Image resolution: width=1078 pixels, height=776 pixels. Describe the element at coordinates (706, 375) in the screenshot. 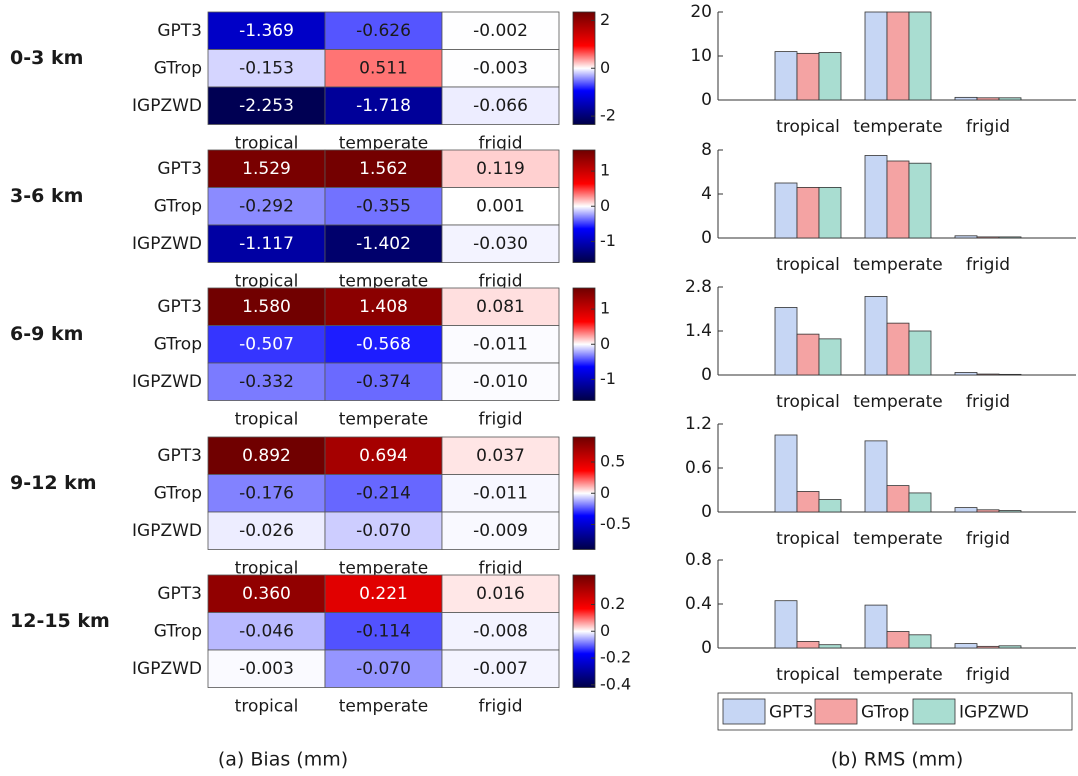

I see `y-tick-label: 0` at that location.